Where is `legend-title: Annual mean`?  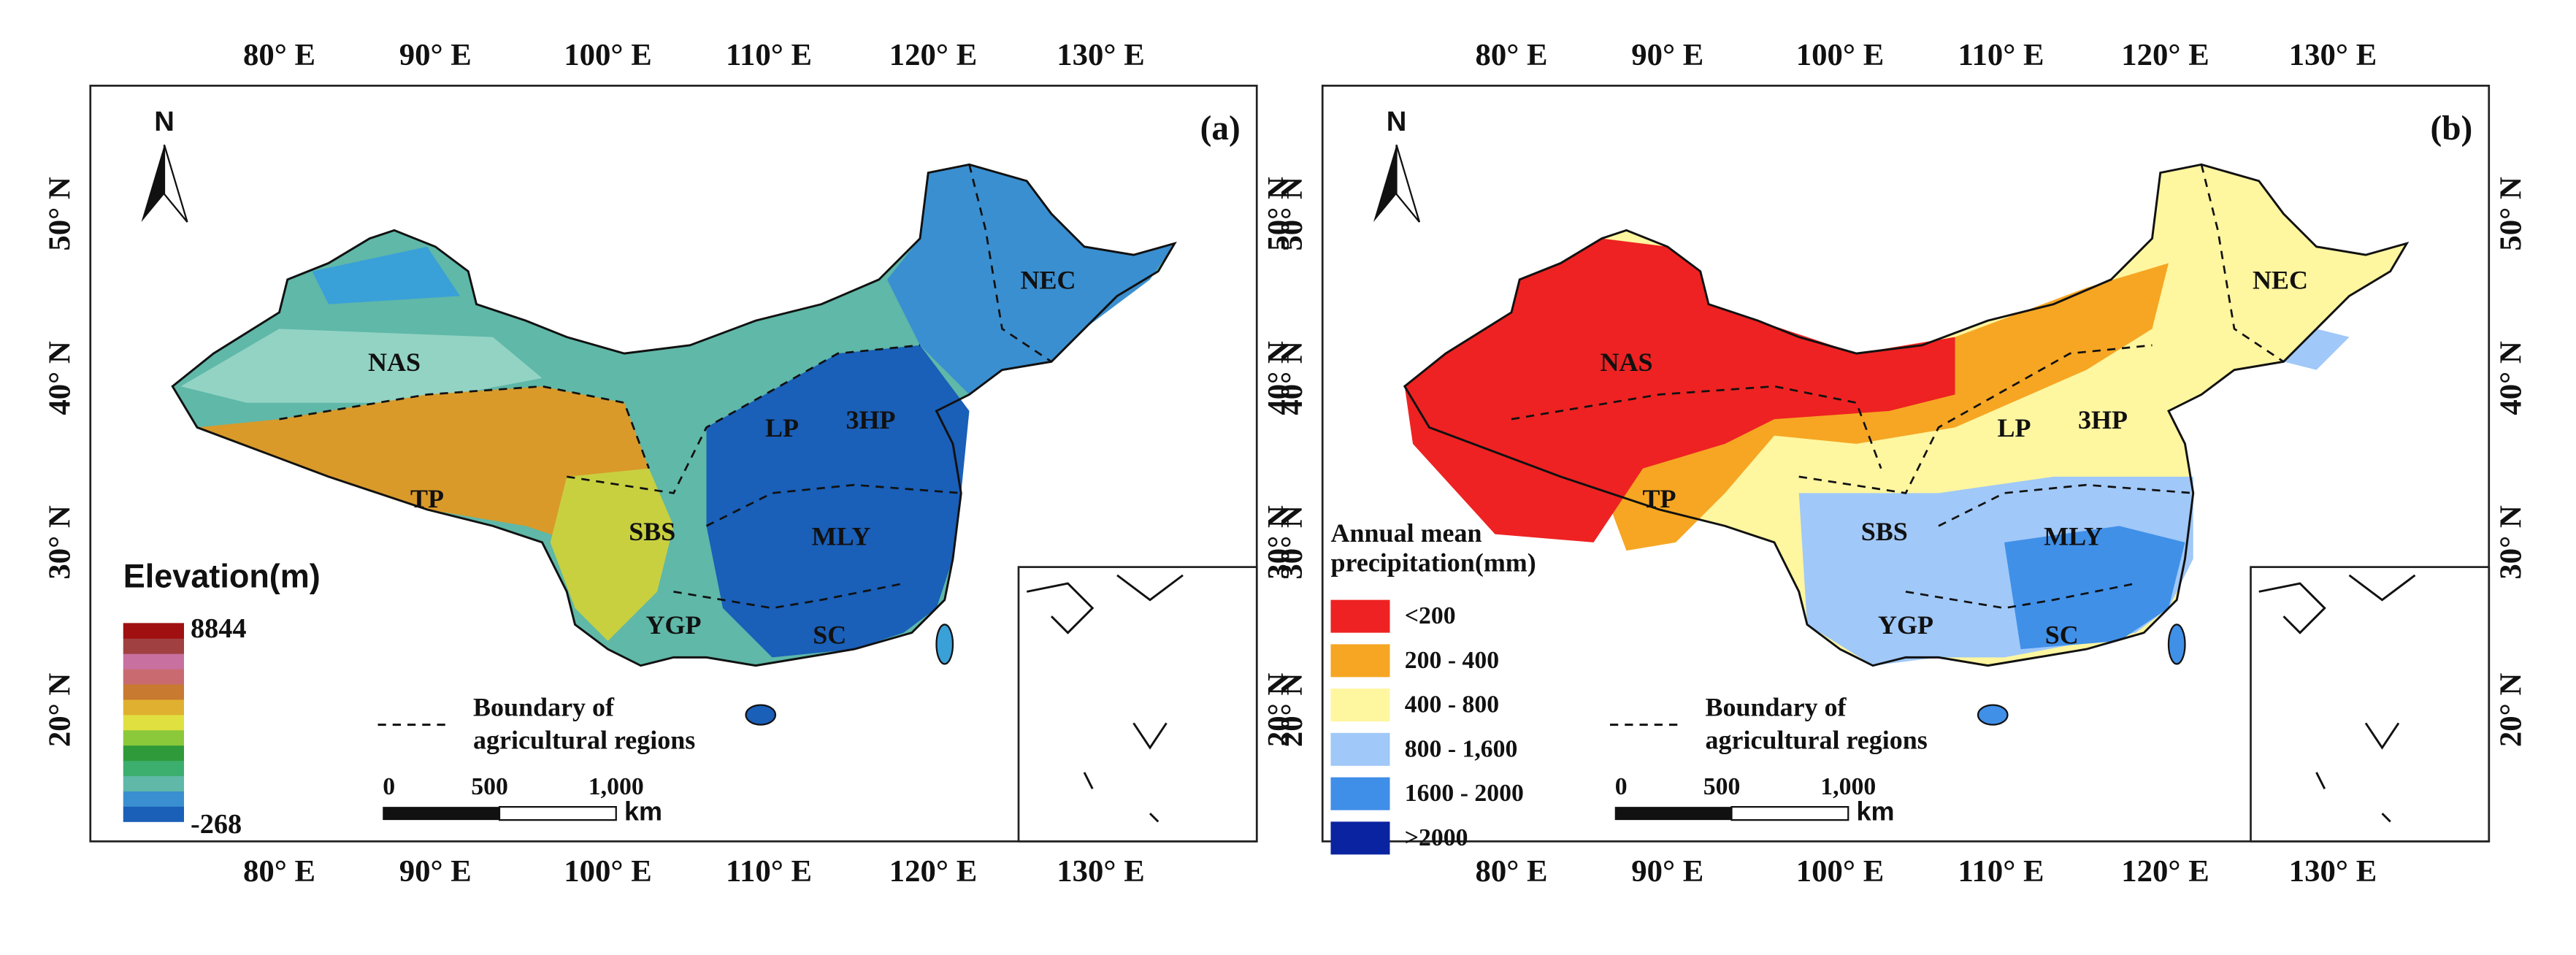
legend-title: Annual mean is located at coordinates (1406, 533).